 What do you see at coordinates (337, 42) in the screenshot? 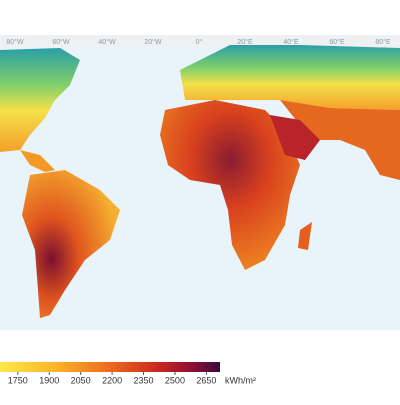
I see `longitude-label: 60°E` at bounding box center [337, 42].